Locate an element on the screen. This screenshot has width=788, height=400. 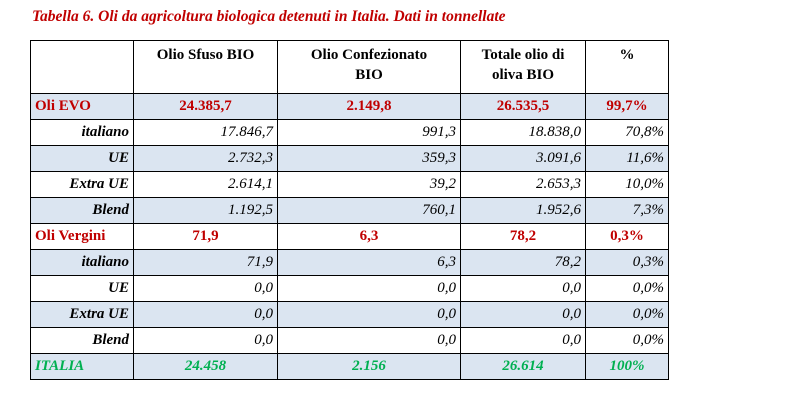
table-row: UE 0,0 0,0 0,0 0,0% is located at coordinates (349, 288).